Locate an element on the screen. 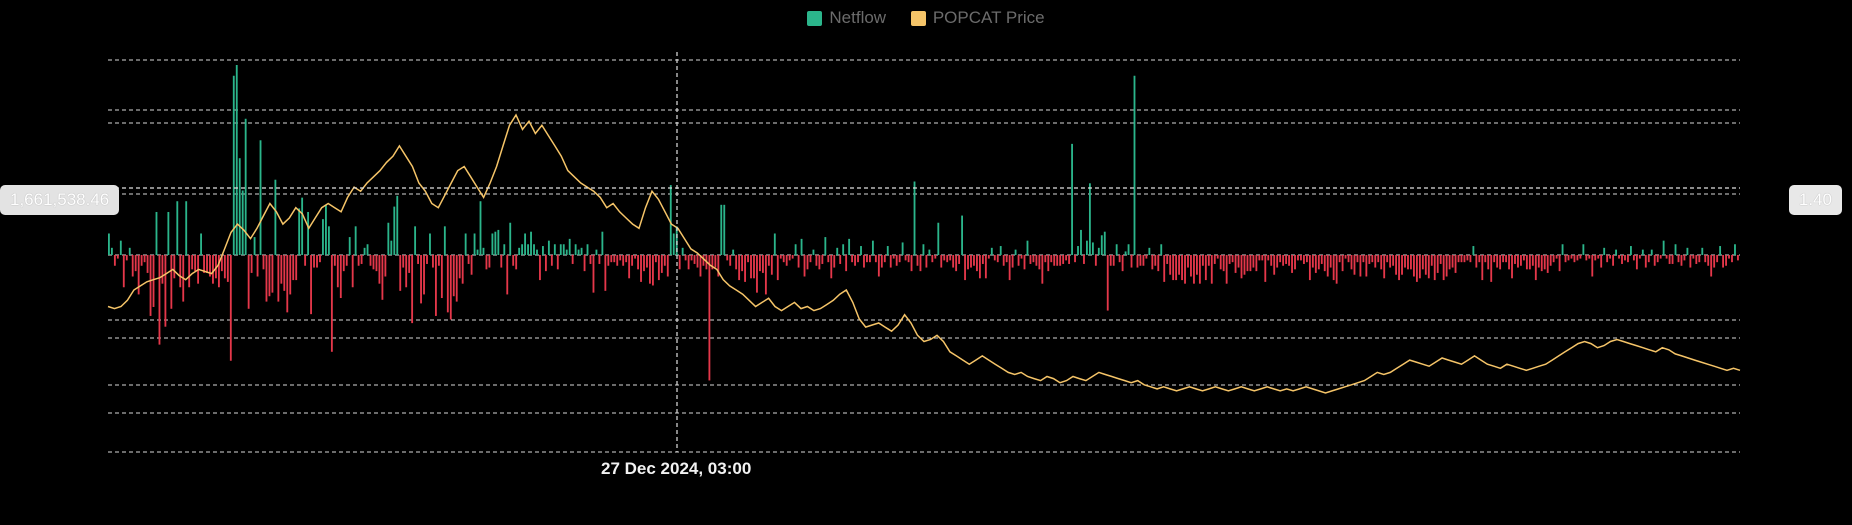 The image size is (1852, 525). crosshair-x-label: 27 Dec 2024, 03:00 is located at coordinates (676, 468).